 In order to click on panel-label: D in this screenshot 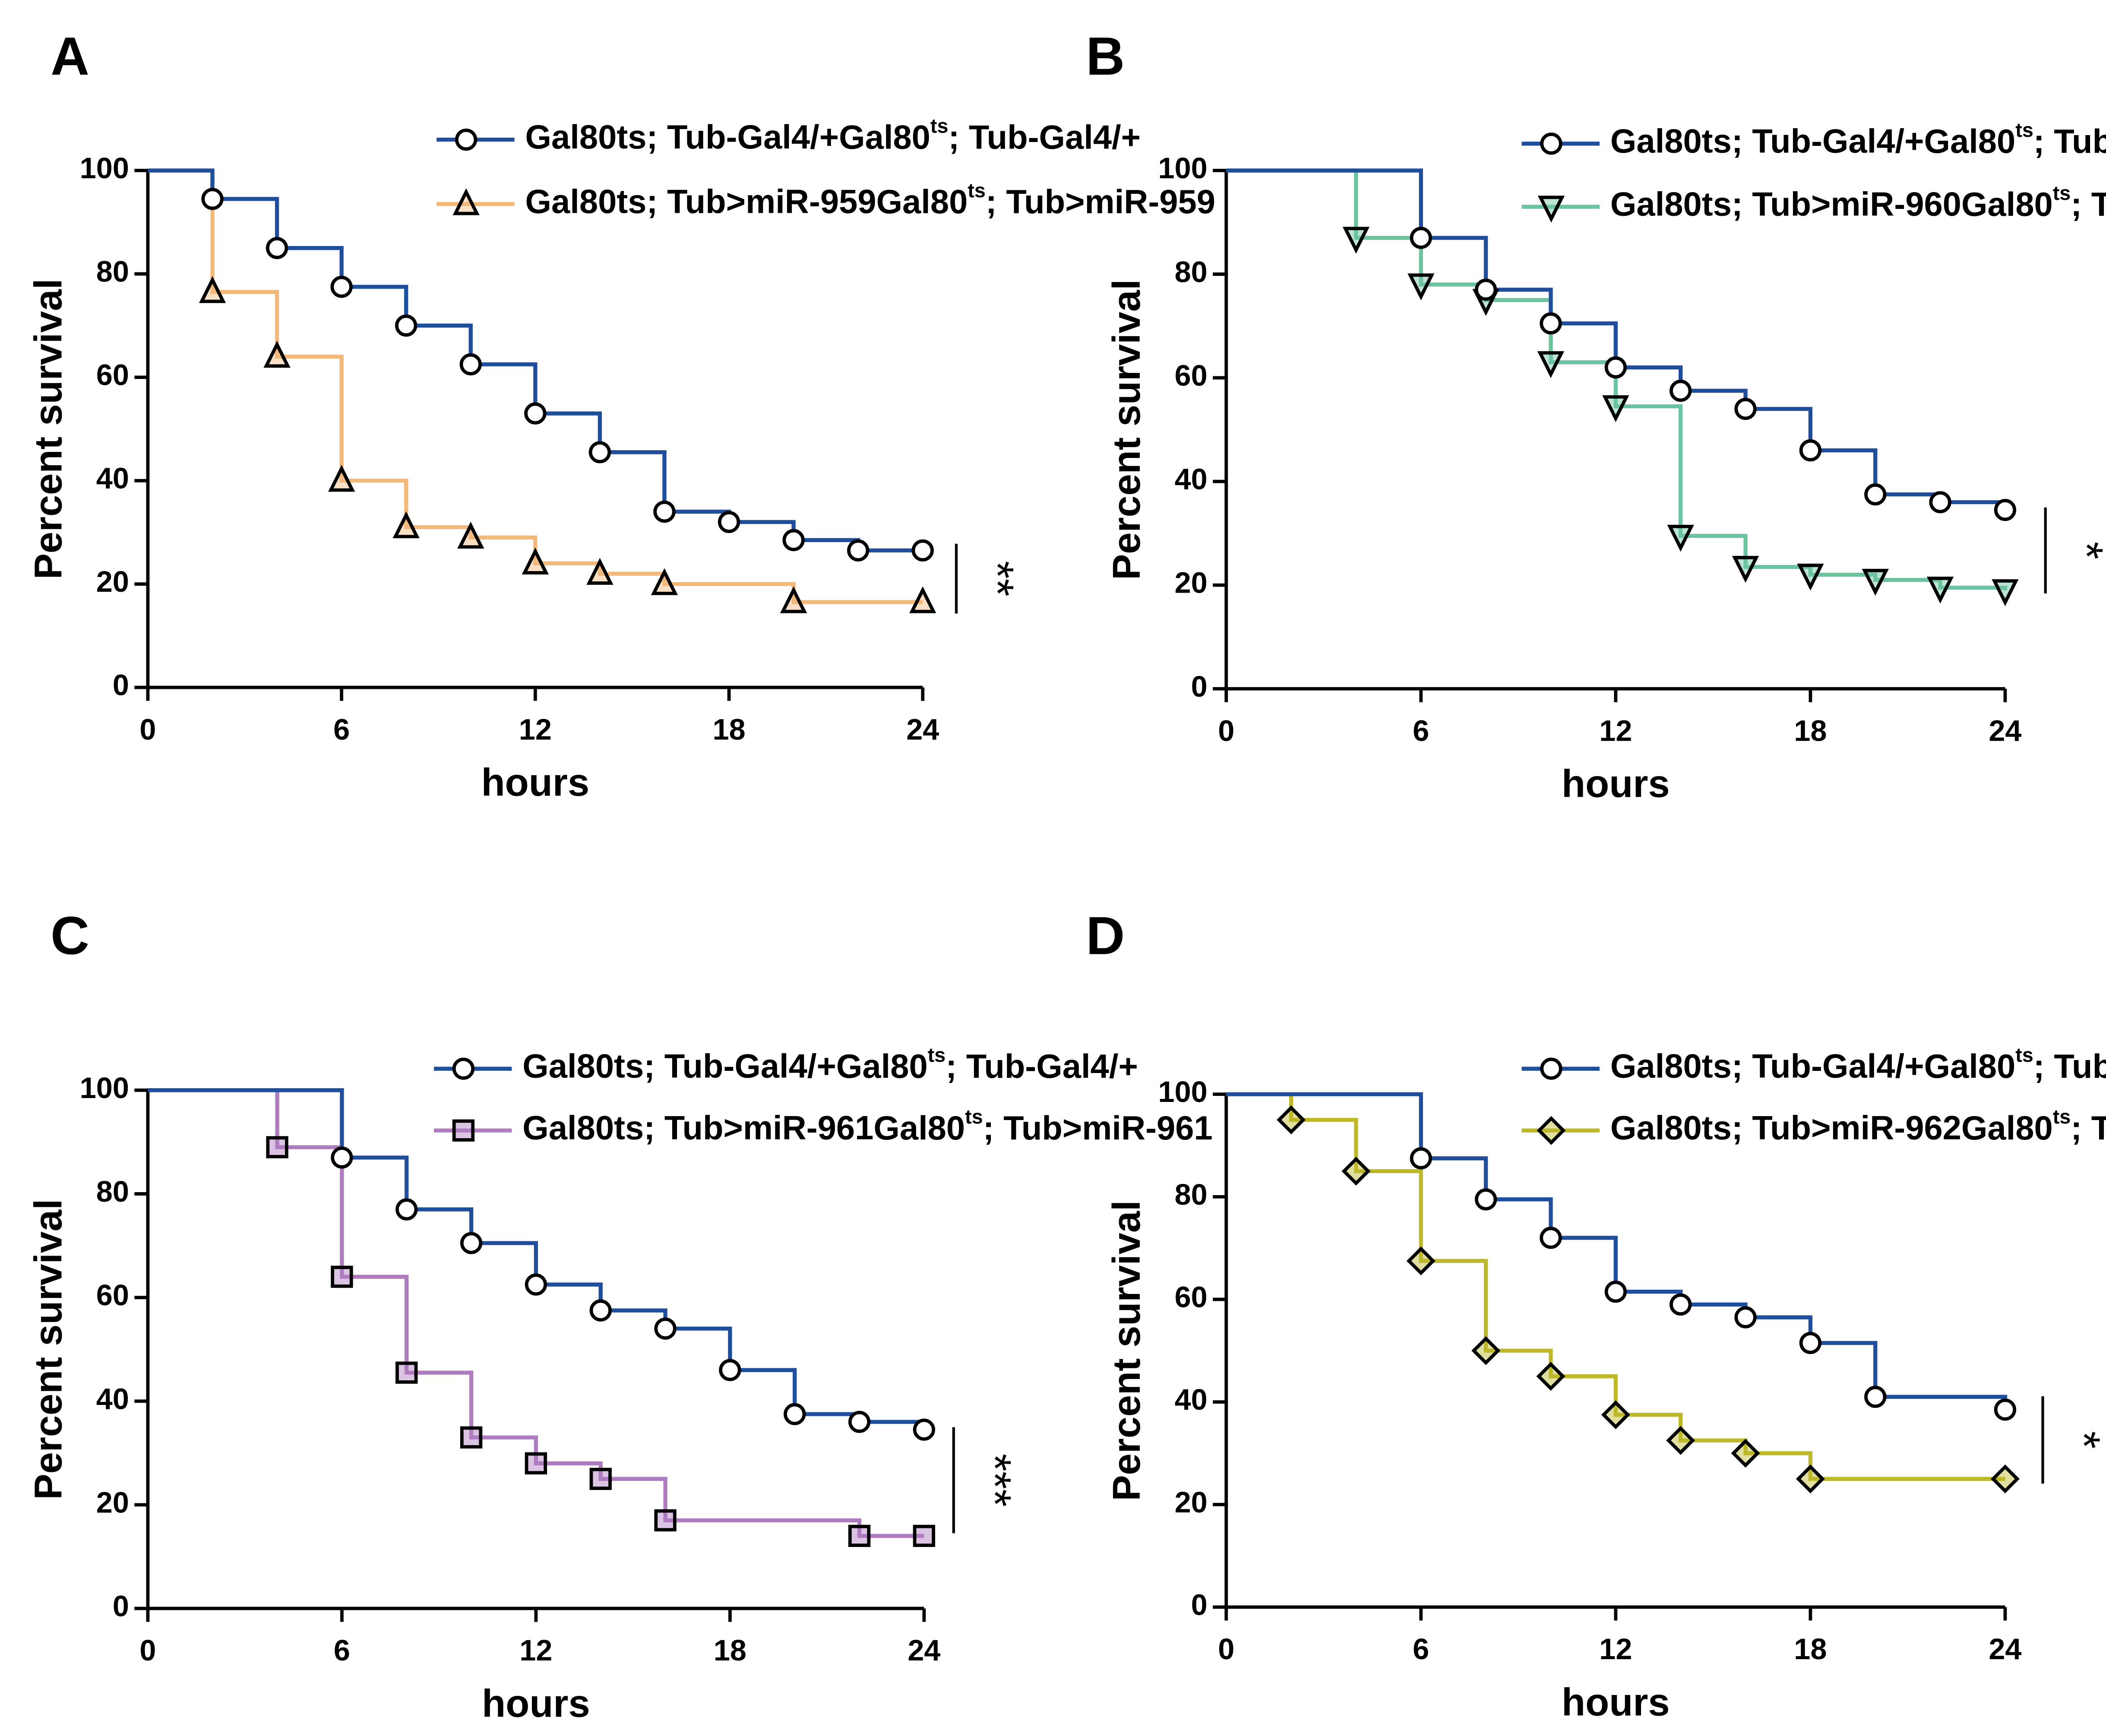, I will do `click(1105, 936)`.